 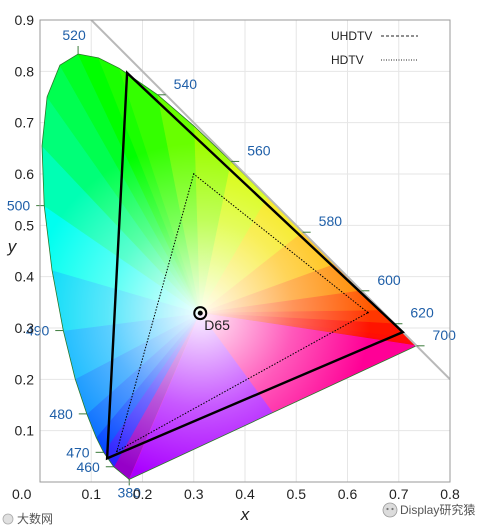 I want to click on y-tick-label: 0.7, so click(x=25, y=123).